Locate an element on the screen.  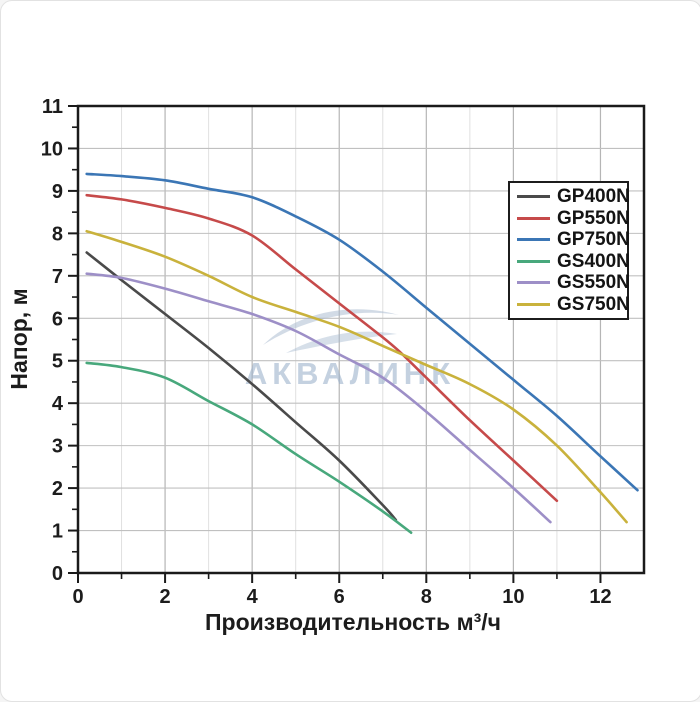
y-tick-label: 11 is located at coordinates (52, 107).